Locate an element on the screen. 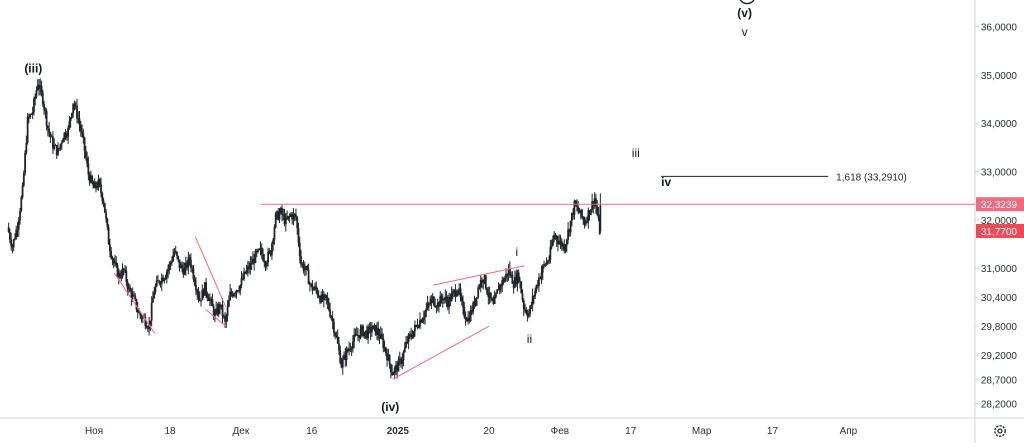 Image resolution: width=1024 pixels, height=448 pixels. wave-circle-marker is located at coordinates (747, 2).